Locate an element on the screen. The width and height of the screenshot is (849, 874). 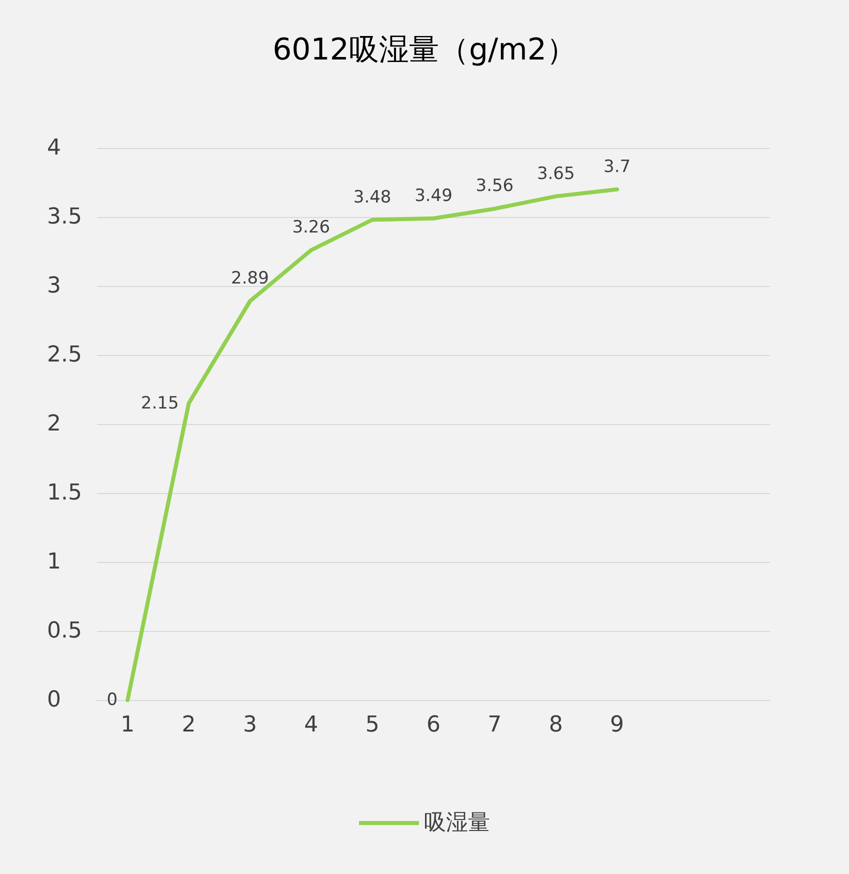
y-tick-label: 3.5 is located at coordinates (64, 217).